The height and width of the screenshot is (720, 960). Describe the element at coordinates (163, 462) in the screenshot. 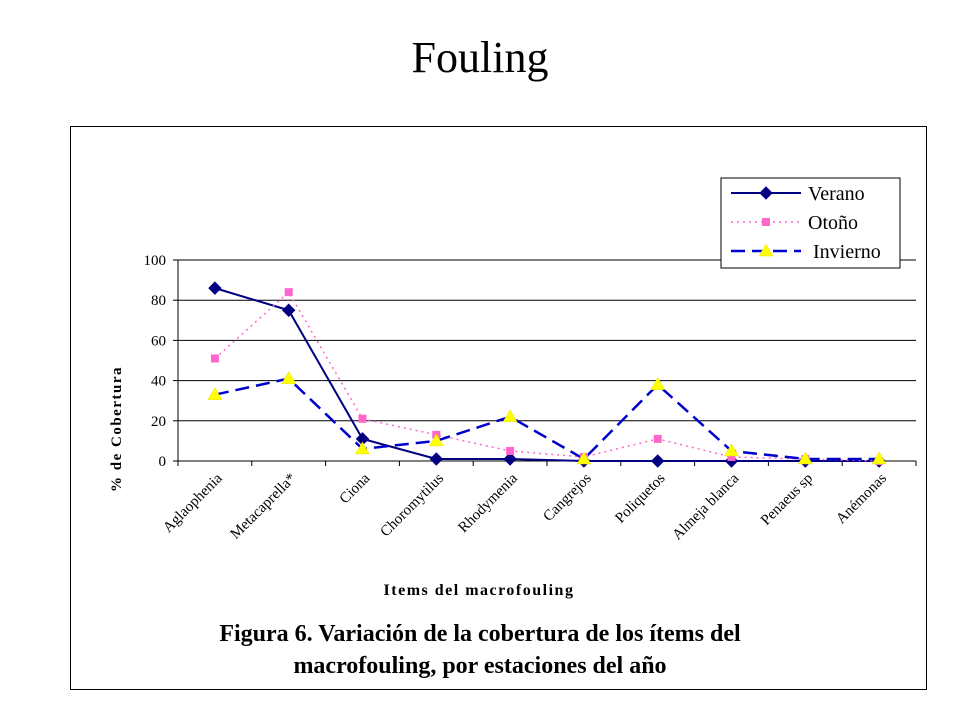

I see `y-tick-label: 0` at that location.